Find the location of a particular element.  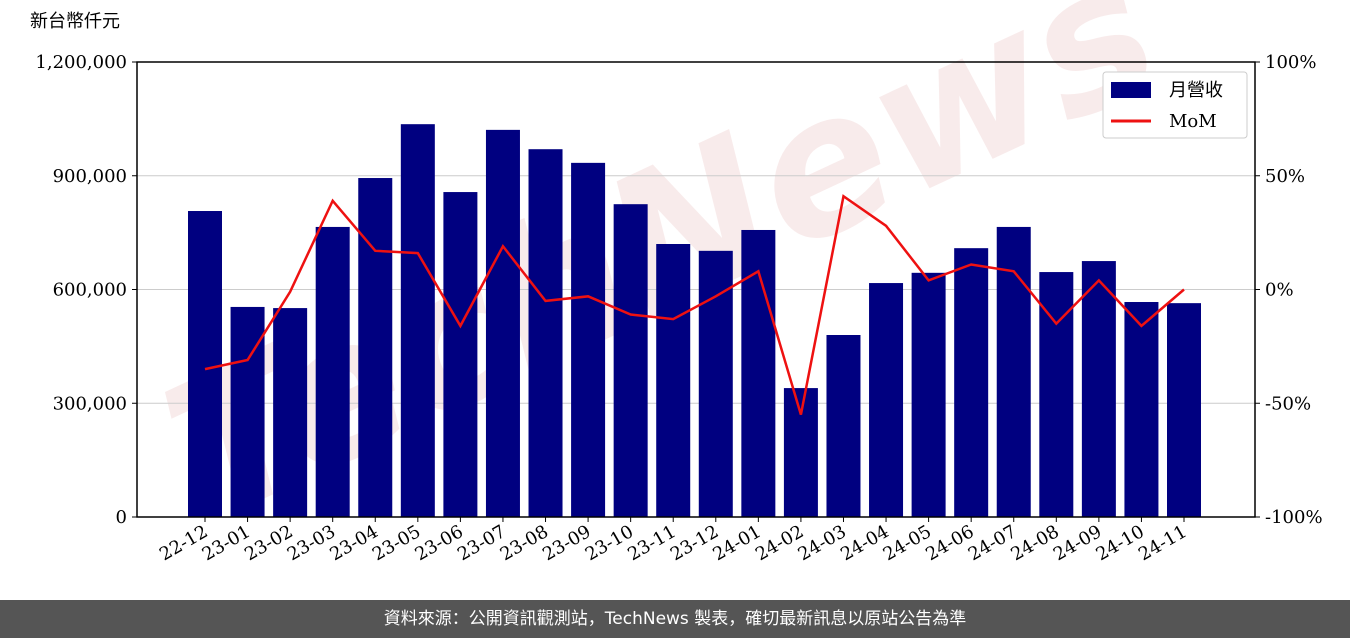

y2-tick-label: 0% is located at coordinates (1279, 290).